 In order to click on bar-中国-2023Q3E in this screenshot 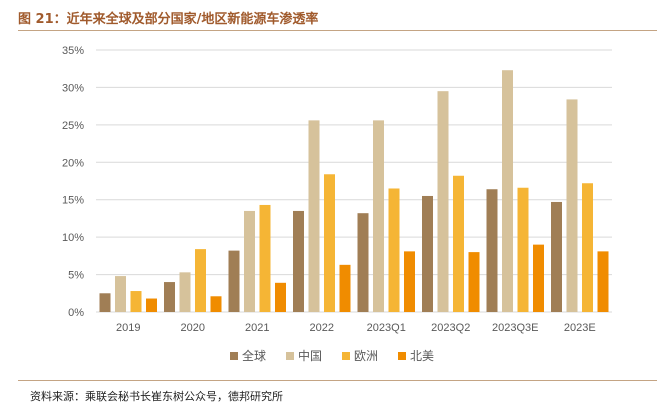, I will do `click(507, 191)`.